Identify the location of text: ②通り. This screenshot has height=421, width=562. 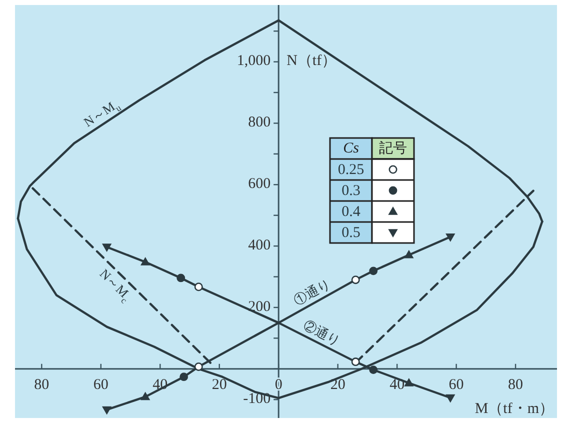
(322, 332).